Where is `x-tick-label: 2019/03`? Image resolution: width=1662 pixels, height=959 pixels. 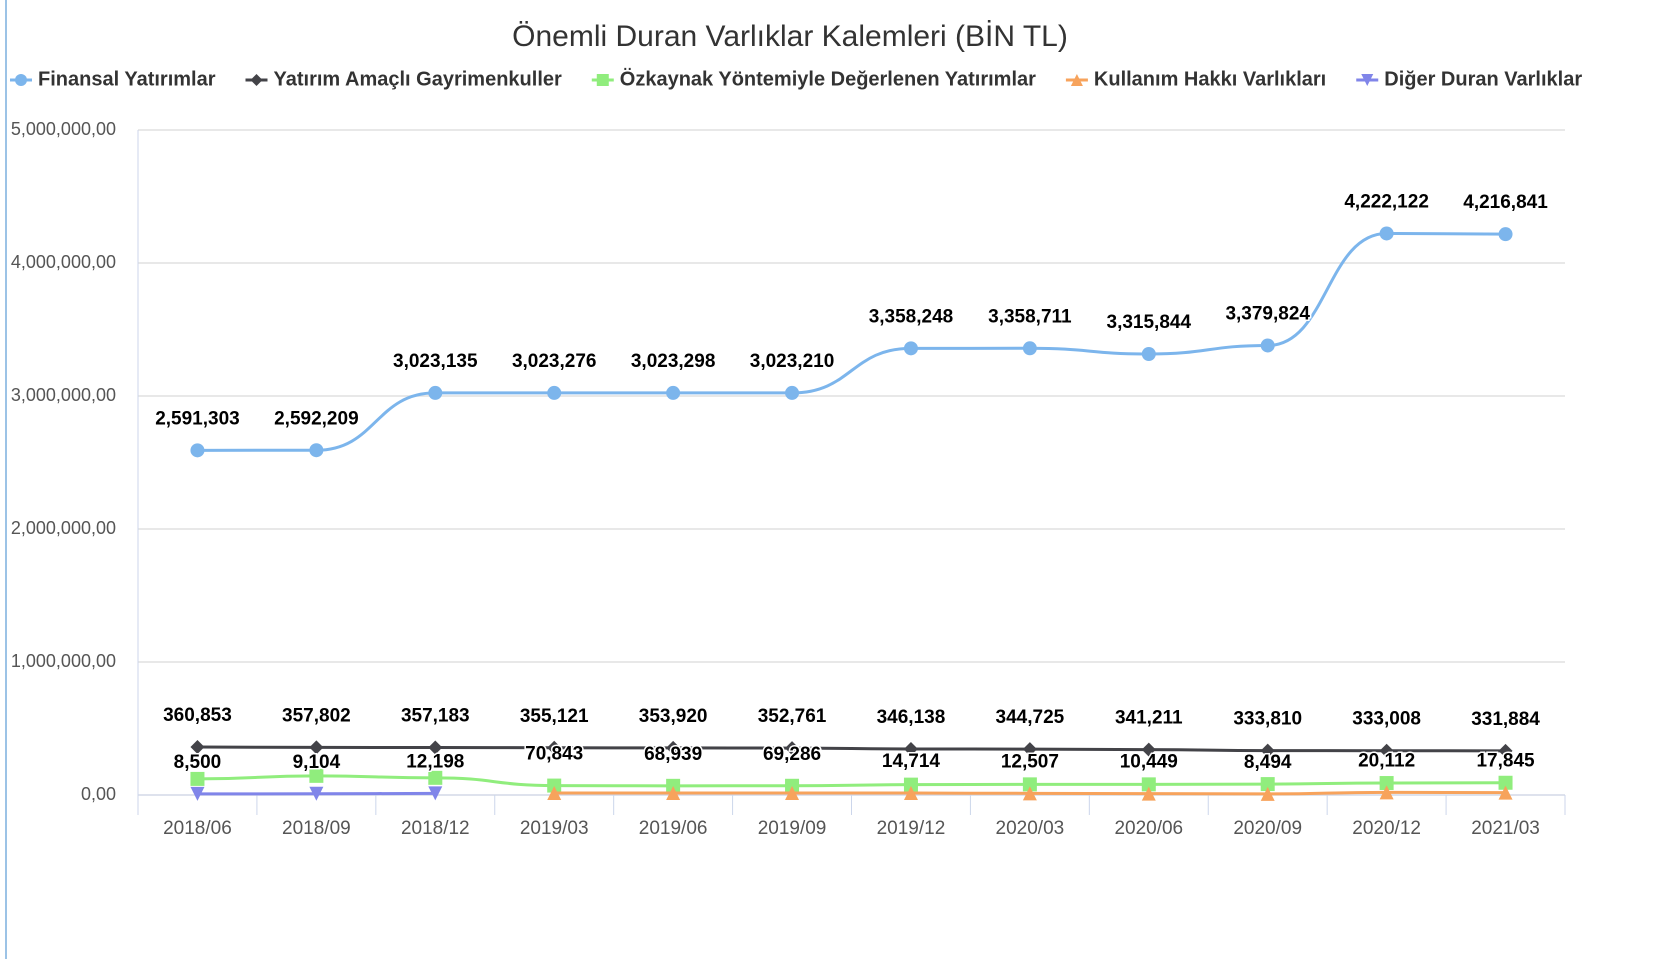
x-tick-label: 2019/03 is located at coordinates (554, 828).